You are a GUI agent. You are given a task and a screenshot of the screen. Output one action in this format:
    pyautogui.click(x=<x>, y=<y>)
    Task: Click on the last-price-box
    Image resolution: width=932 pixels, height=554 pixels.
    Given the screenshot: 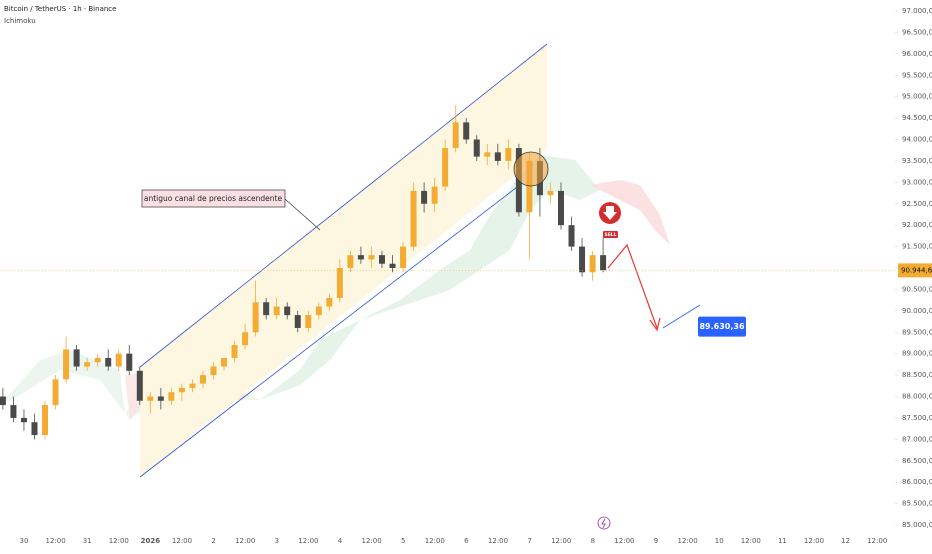 What is the action you would take?
    pyautogui.click(x=915, y=270)
    